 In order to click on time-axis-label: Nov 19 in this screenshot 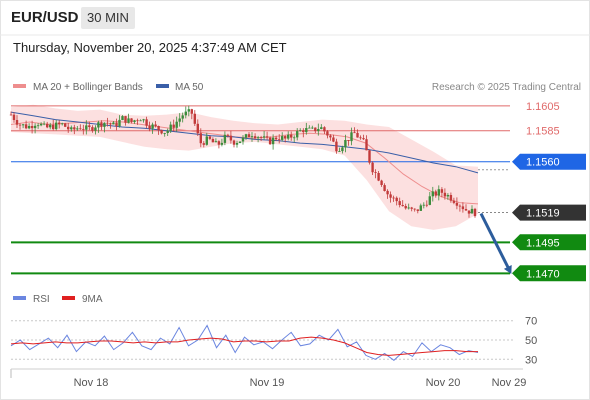, I will do `click(267, 383)`.